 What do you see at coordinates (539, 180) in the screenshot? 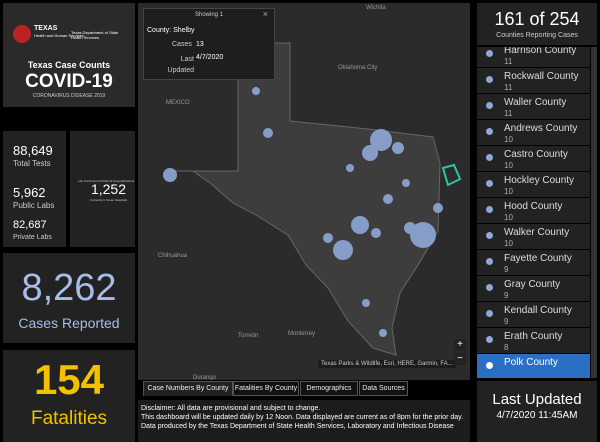
I see `county-name: Hockley County` at bounding box center [539, 180].